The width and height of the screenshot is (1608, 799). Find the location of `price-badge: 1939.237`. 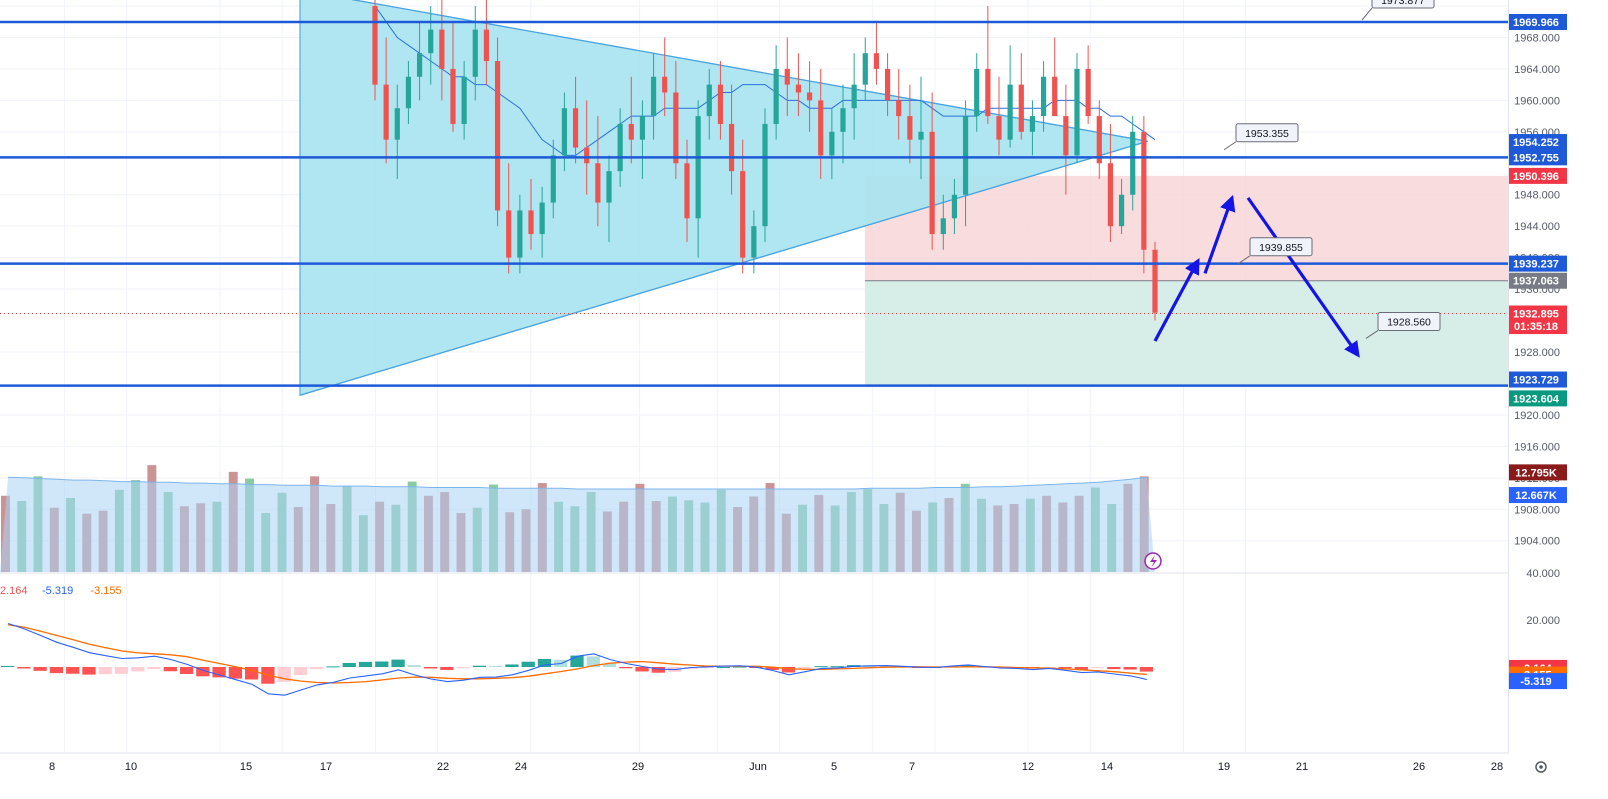

price-badge: 1939.237 is located at coordinates (1538, 263).